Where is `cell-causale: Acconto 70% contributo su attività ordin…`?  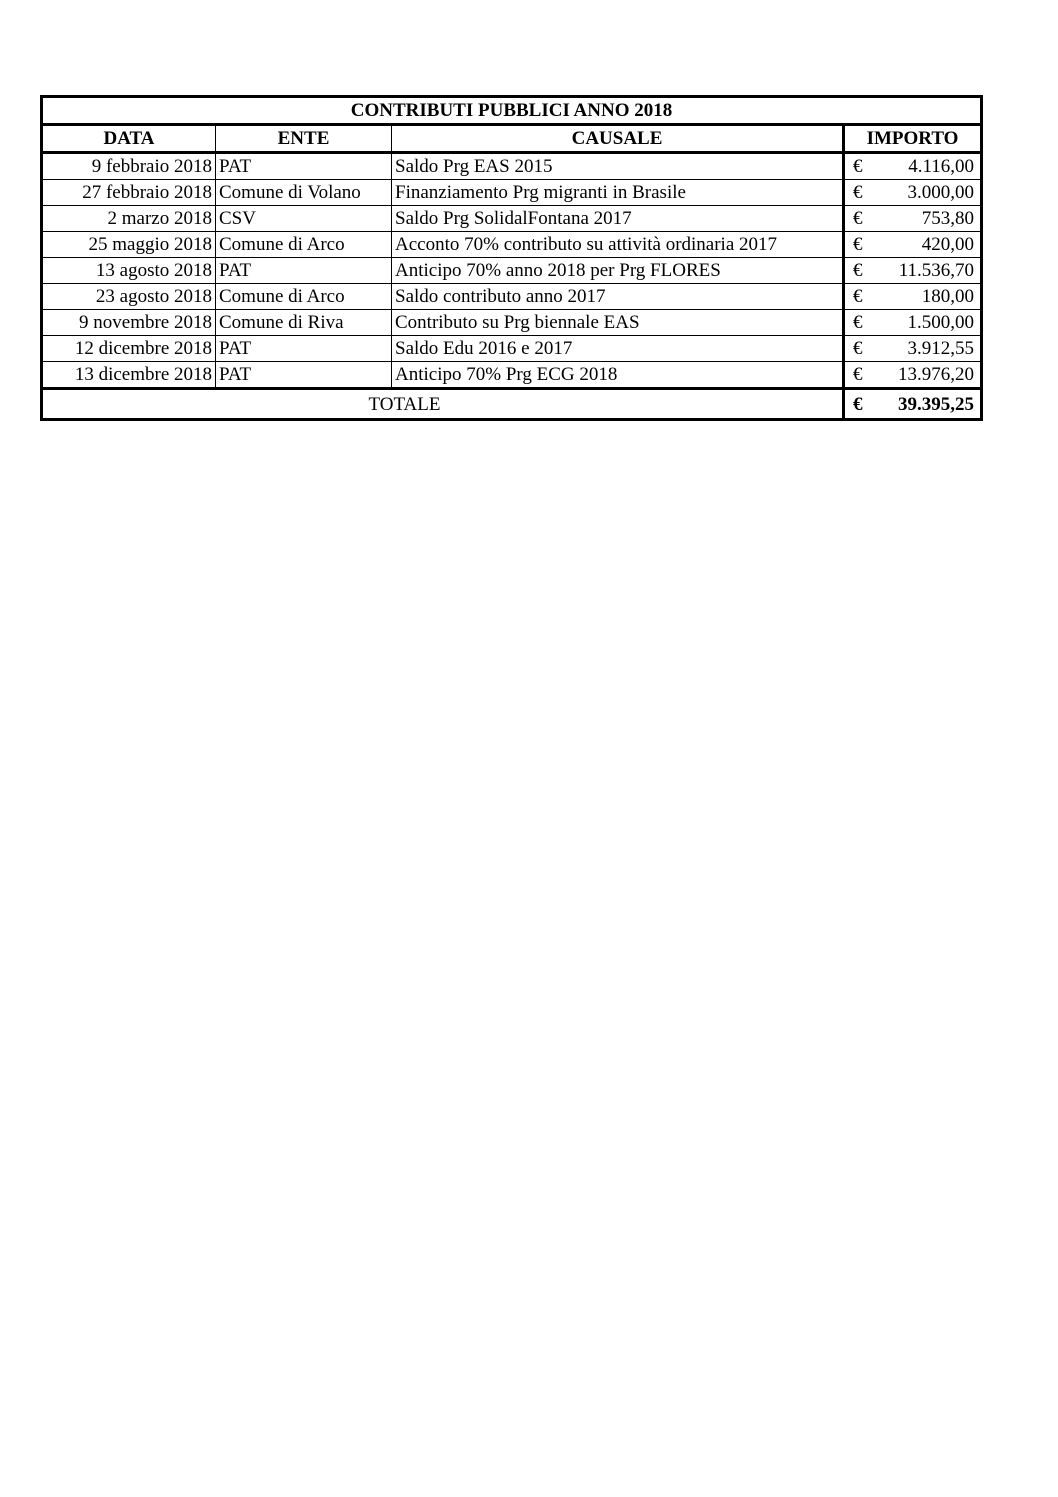
cell-causale: Acconto 70% contributo su attività ordin… is located at coordinates (617, 244).